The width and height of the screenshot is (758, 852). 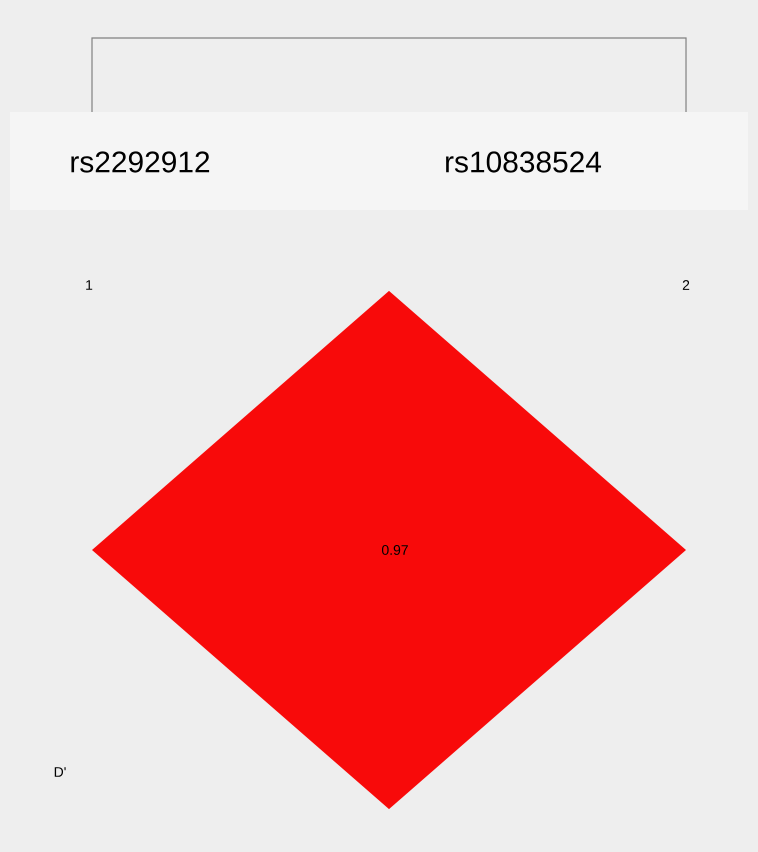 I want to click on text: rs2292912, so click(x=140, y=162).